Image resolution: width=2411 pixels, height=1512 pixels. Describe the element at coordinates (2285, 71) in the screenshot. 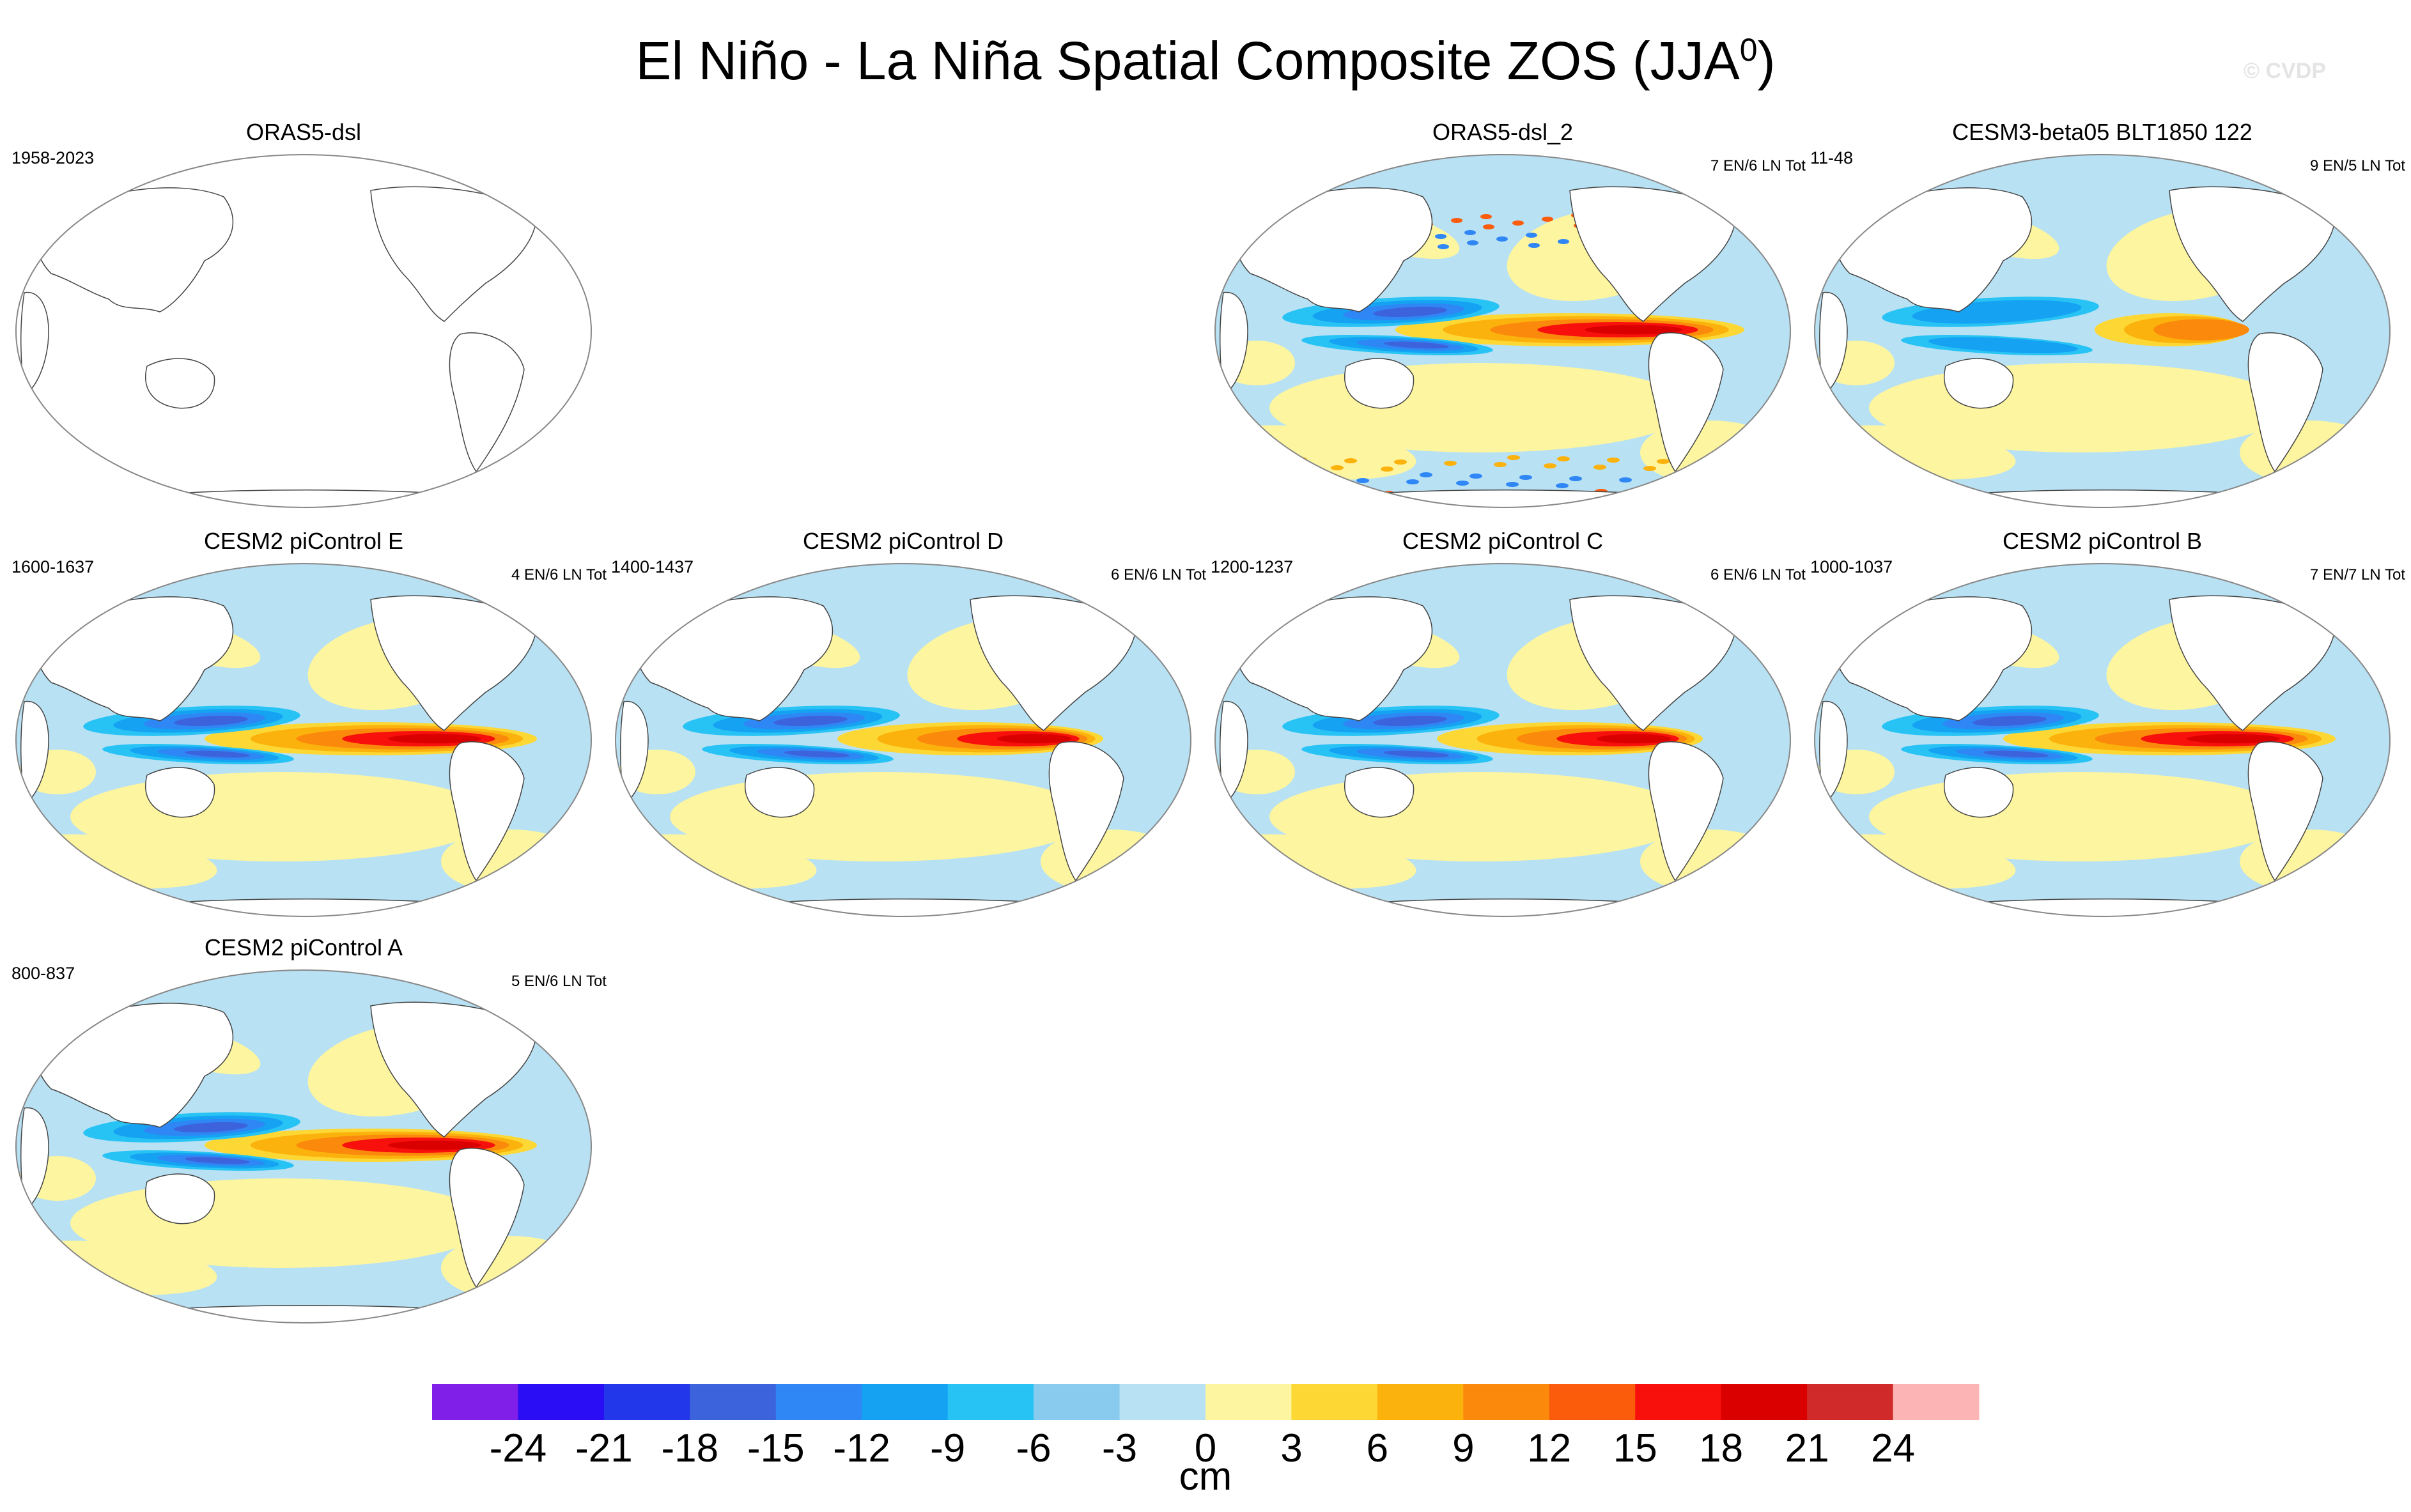

I see `credit-watermark: © CVDP` at that location.